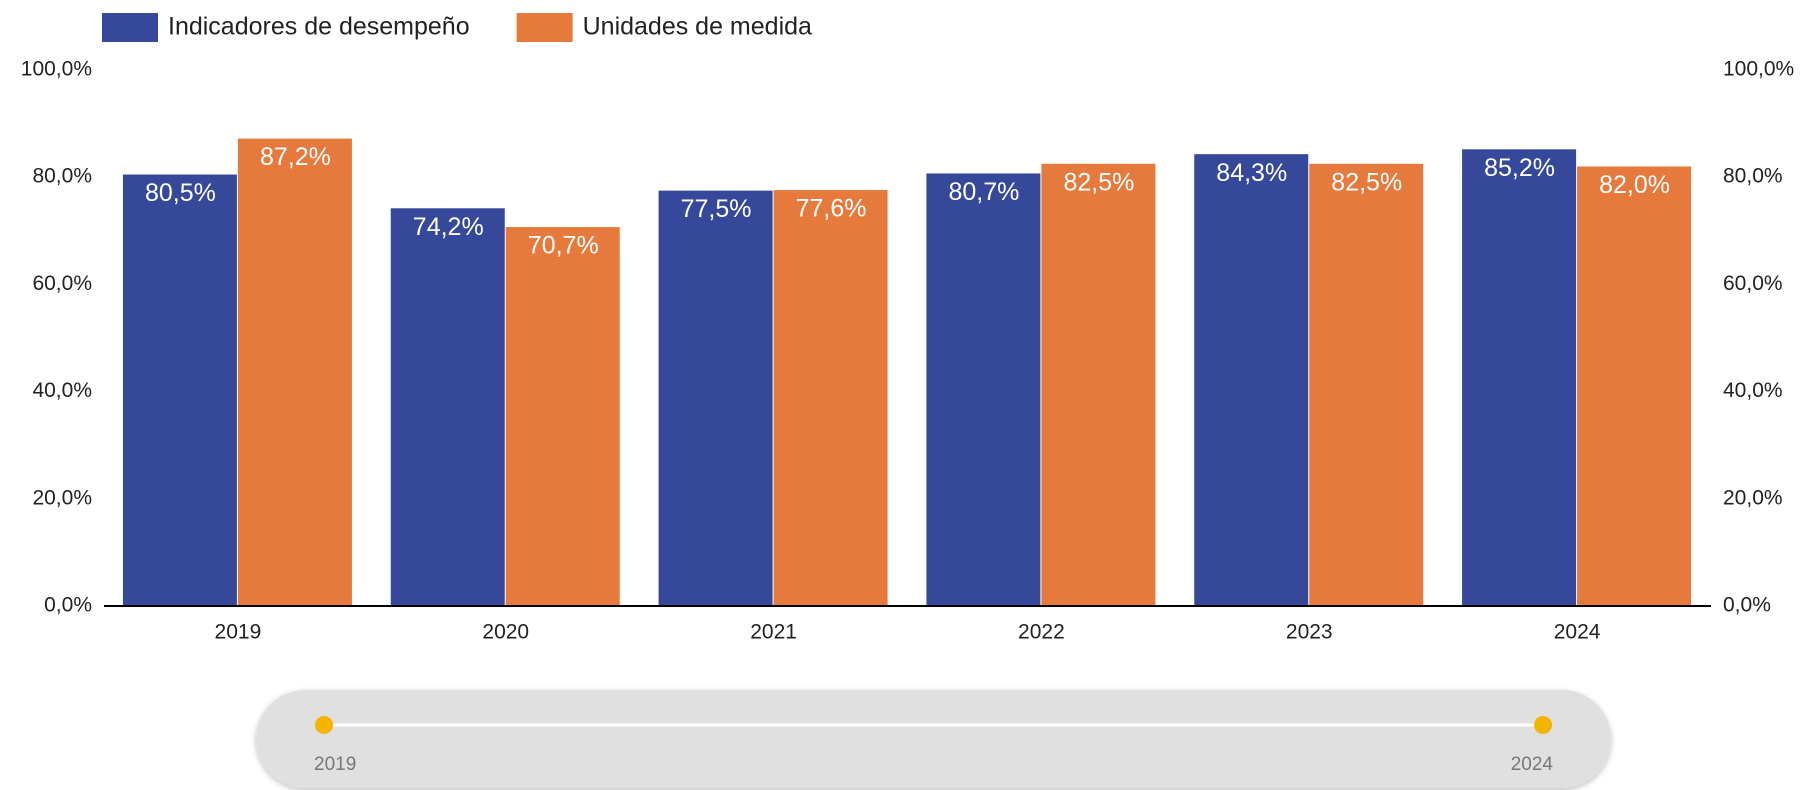 The height and width of the screenshot is (790, 1809). What do you see at coordinates (831, 209) in the screenshot?
I see `value-label: 77,6%` at bounding box center [831, 209].